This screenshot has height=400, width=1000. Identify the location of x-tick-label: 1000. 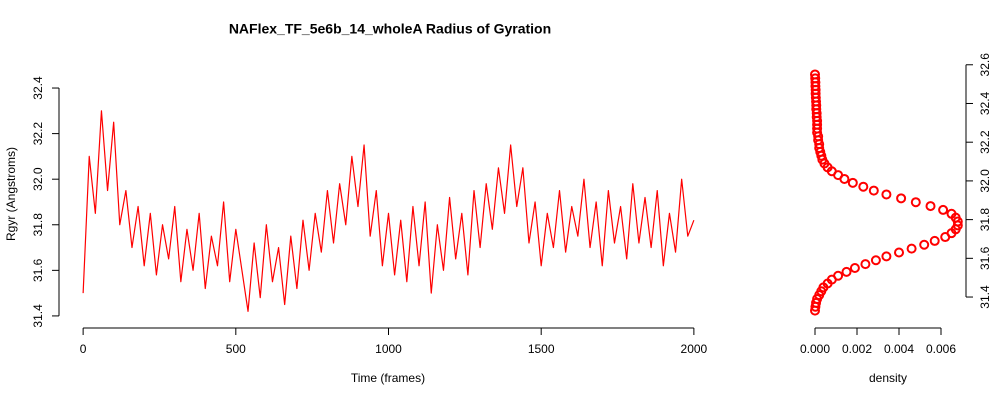
(388, 349).